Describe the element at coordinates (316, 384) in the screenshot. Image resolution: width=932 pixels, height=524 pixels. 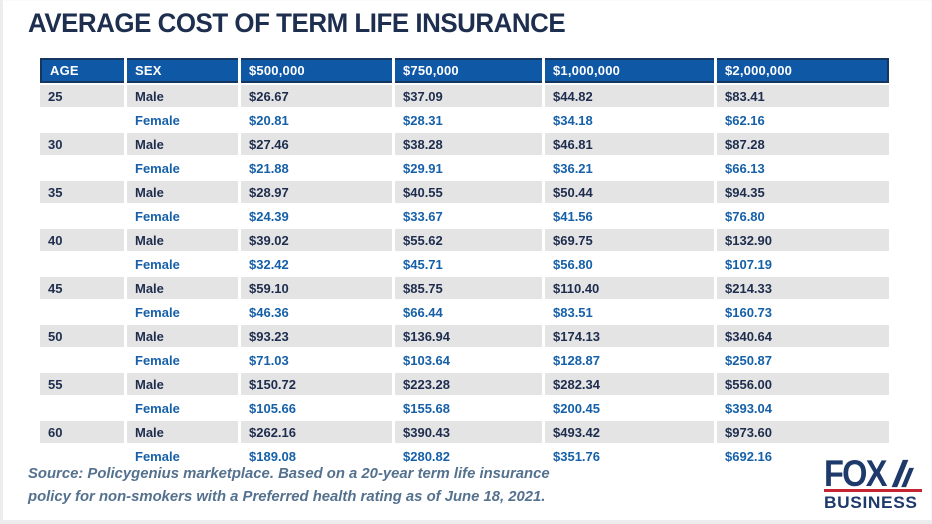
I see `rate-cell: $150.72` at that location.